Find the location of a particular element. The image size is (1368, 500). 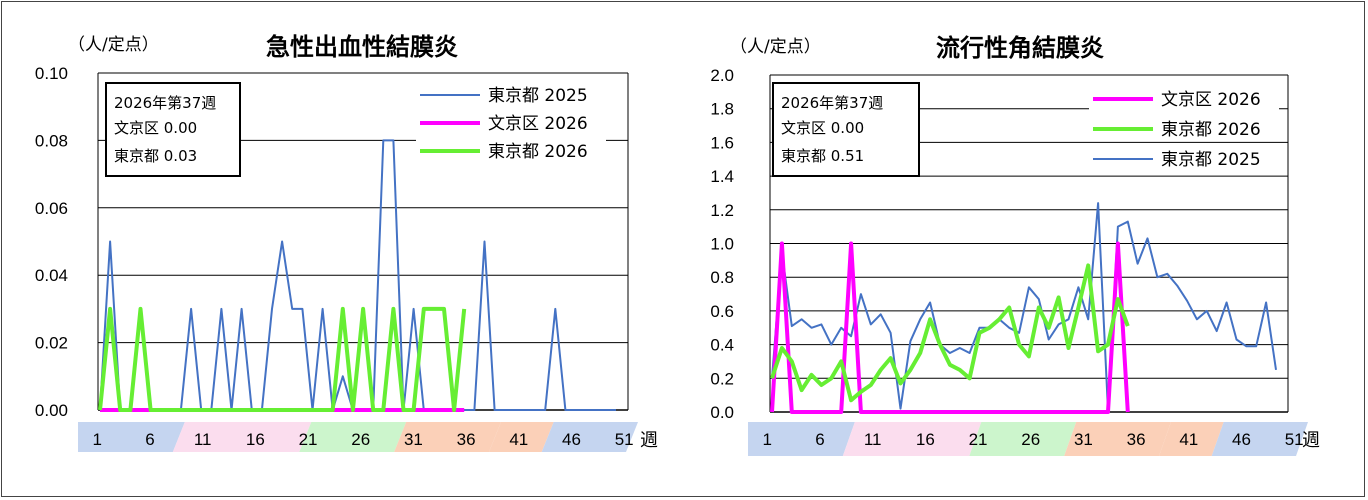

y-tick-label: 0.6 is located at coordinates (722, 311).